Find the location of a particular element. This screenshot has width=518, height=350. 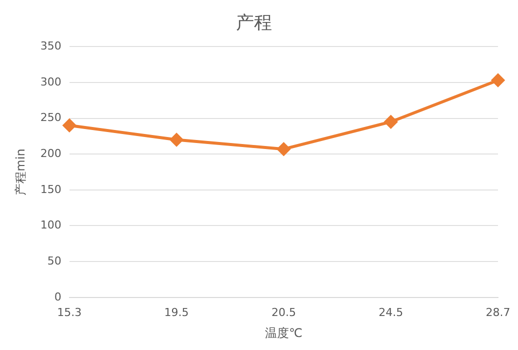

x-tick-label: 15.3 is located at coordinates (69, 312).